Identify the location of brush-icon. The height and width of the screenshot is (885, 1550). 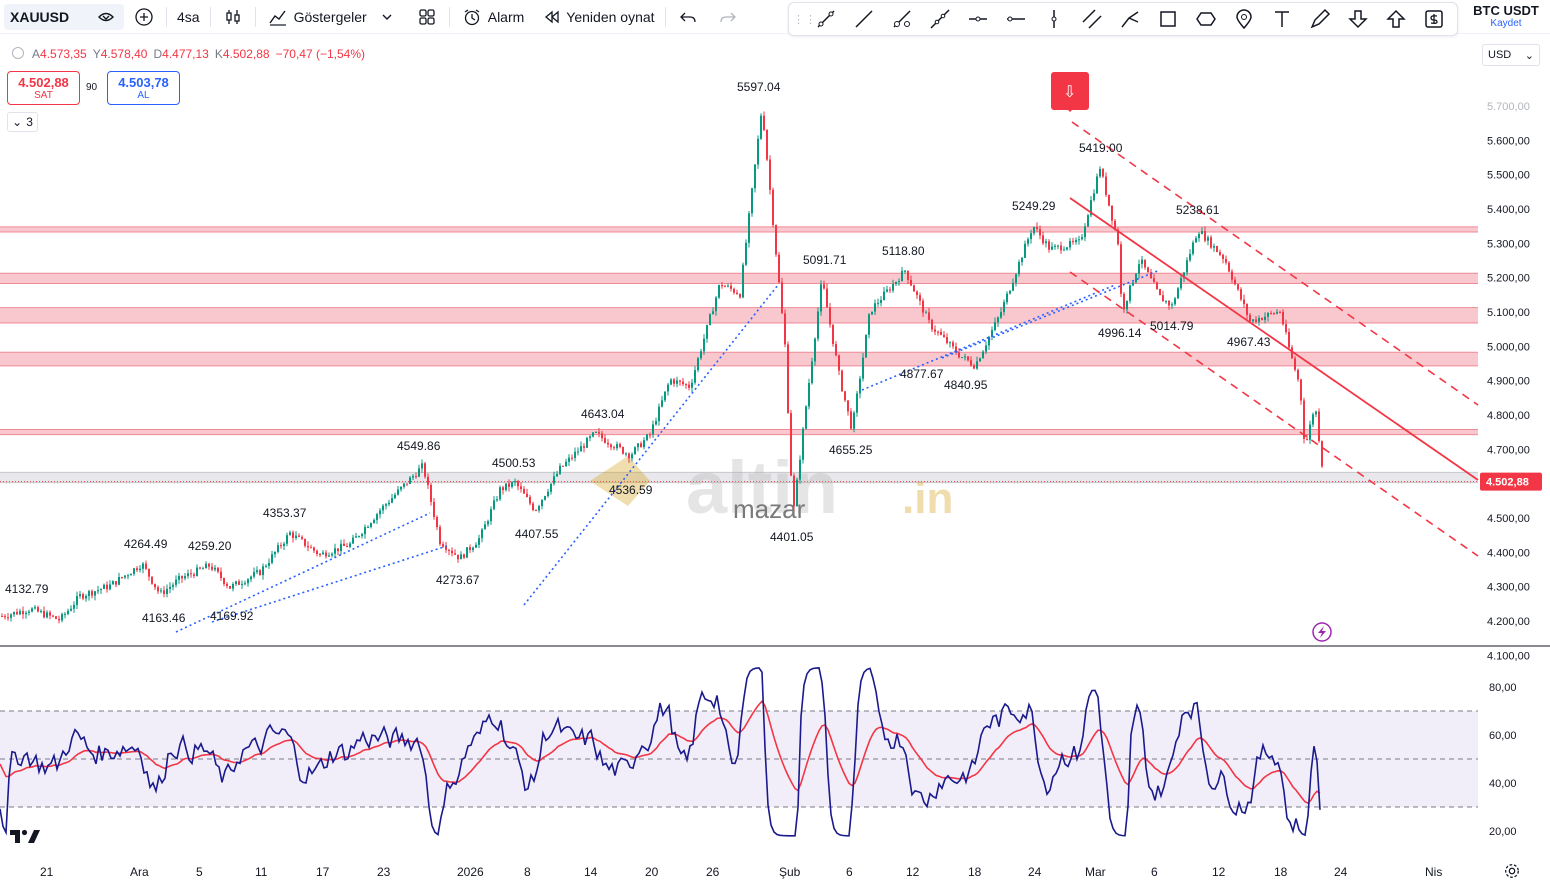
(1320, 19).